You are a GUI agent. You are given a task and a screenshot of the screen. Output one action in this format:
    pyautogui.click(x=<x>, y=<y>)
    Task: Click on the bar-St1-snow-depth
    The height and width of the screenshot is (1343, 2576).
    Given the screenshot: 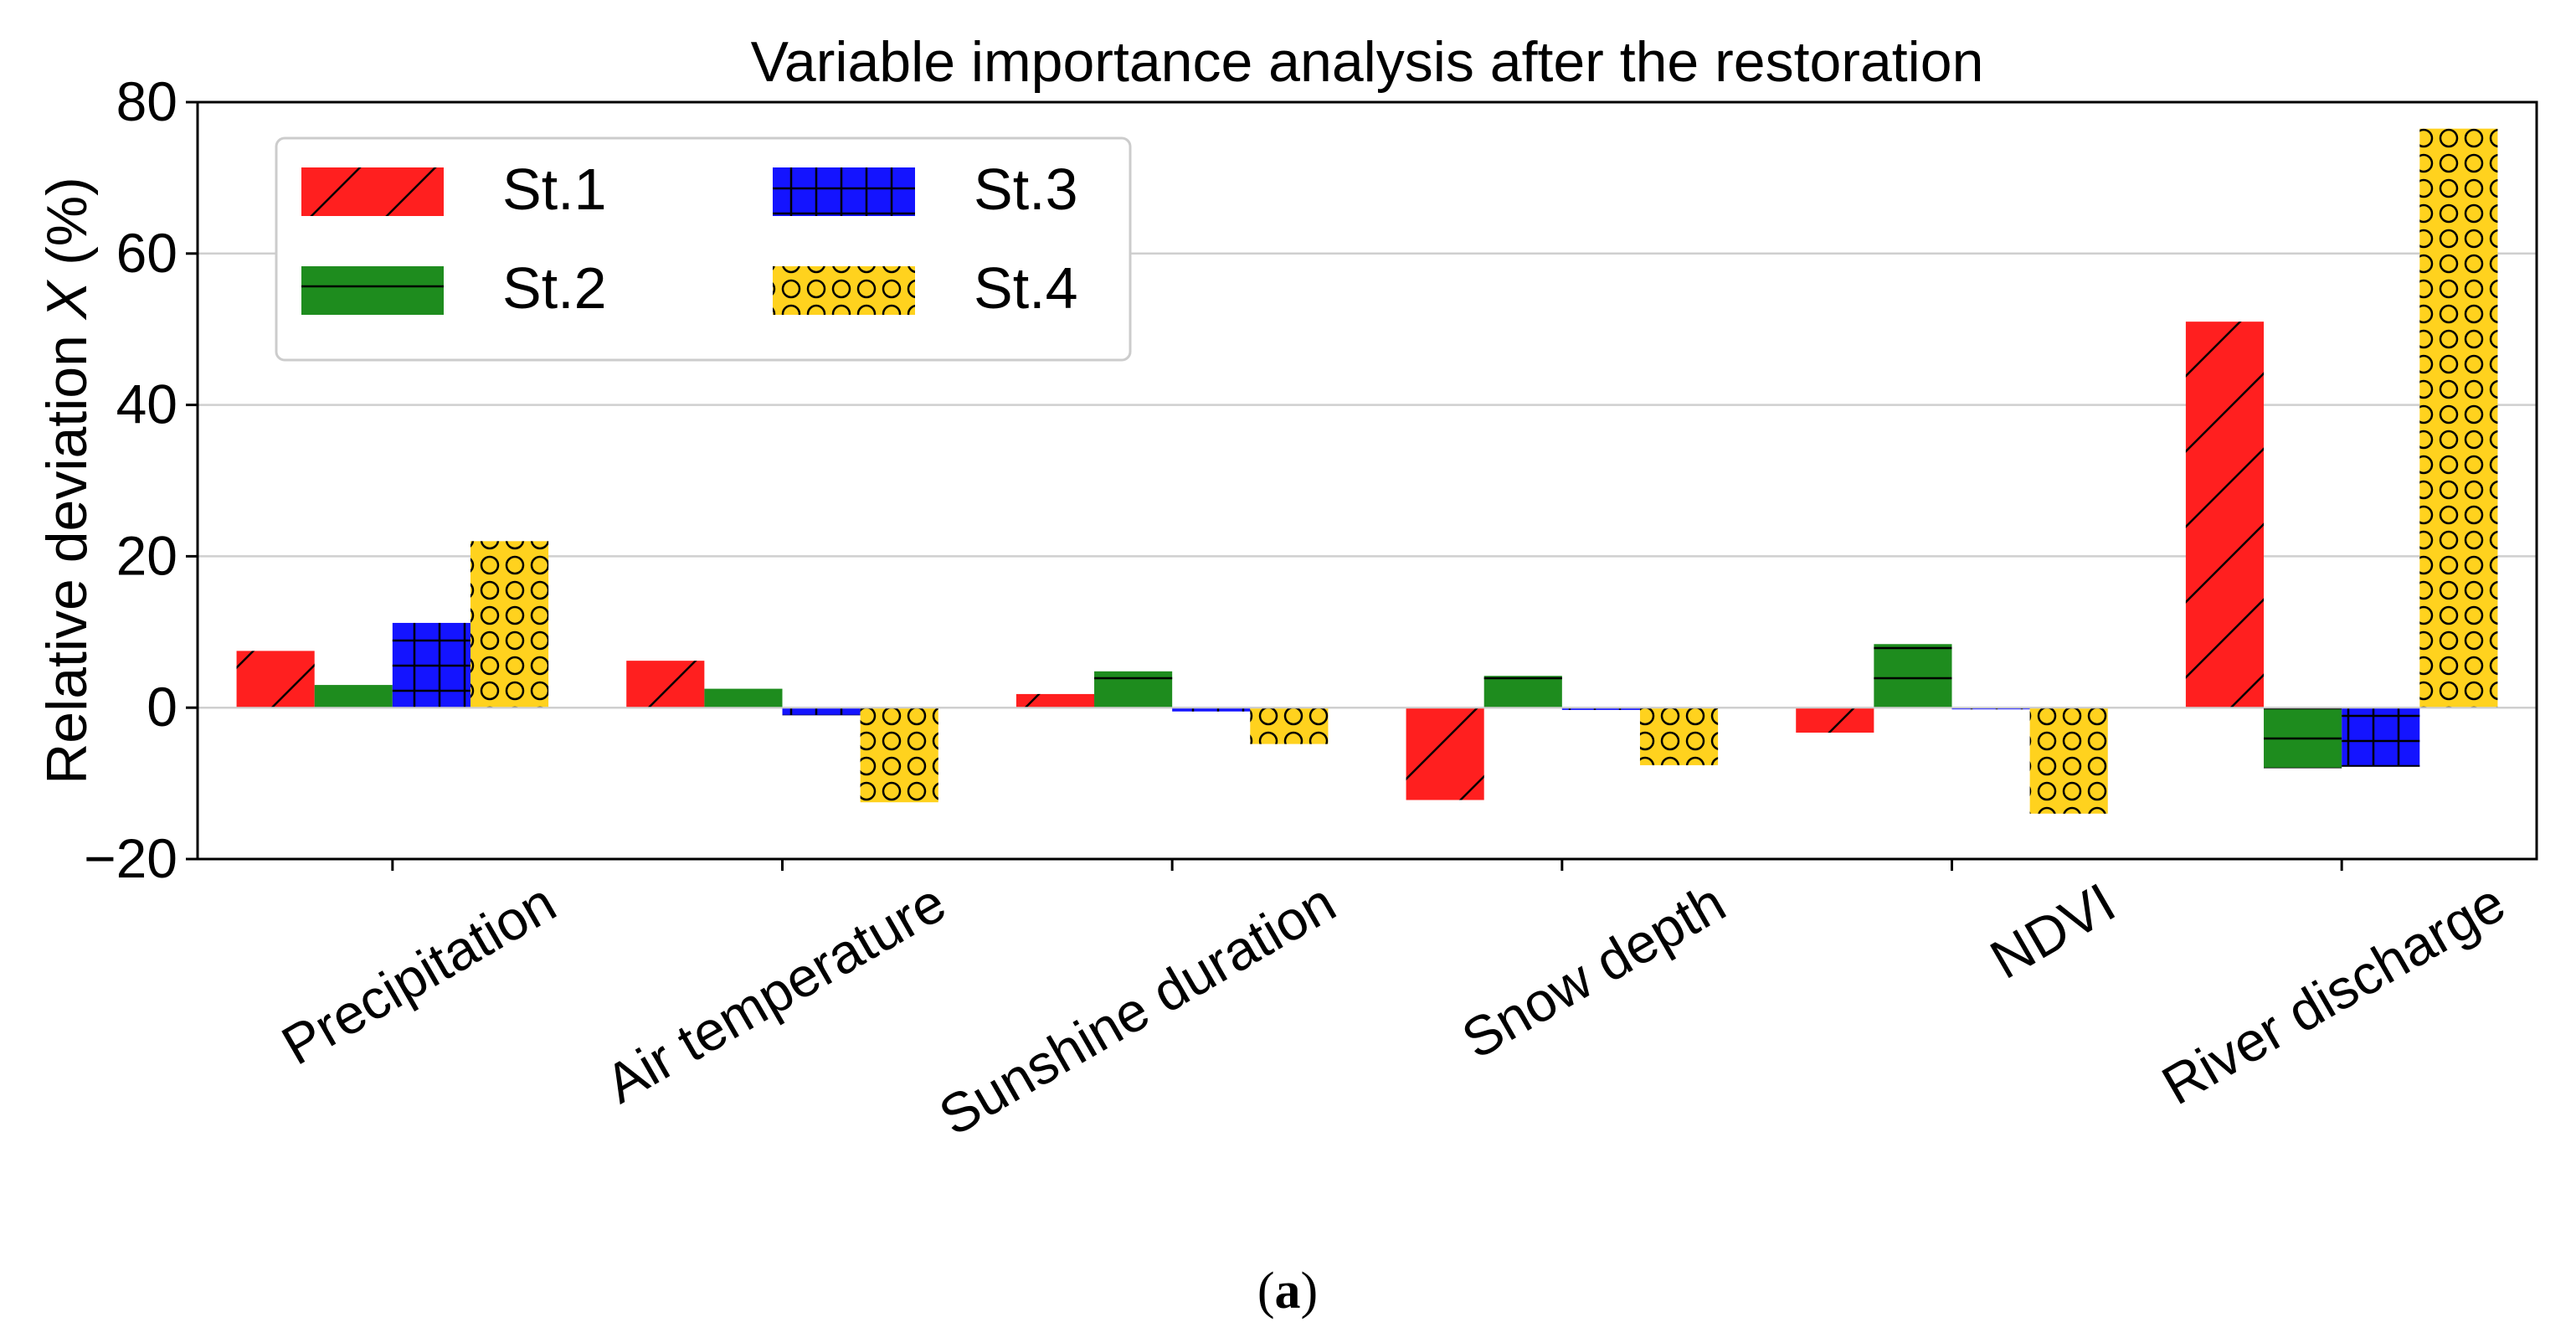 What is the action you would take?
    pyautogui.click(x=1445, y=754)
    